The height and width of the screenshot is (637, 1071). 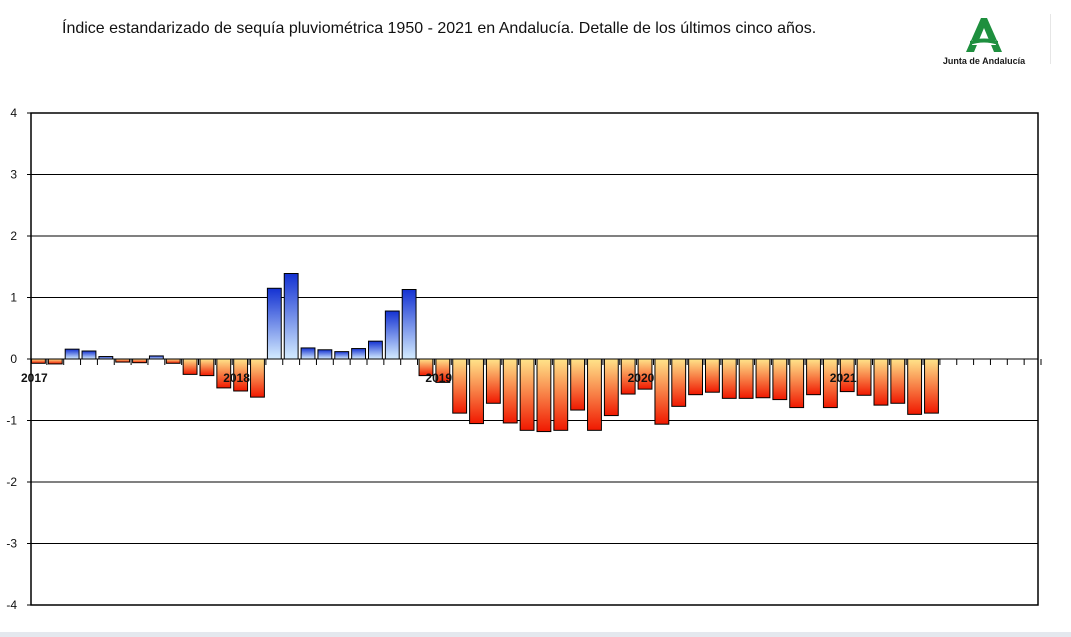 What do you see at coordinates (34, 378) in the screenshot?
I see `year-label: 2017` at bounding box center [34, 378].